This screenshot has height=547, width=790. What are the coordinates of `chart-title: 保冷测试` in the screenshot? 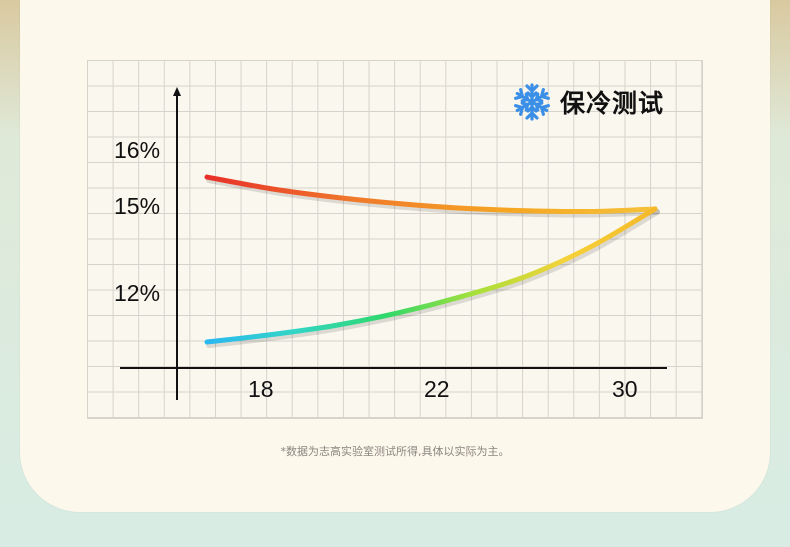 It's located at (612, 103).